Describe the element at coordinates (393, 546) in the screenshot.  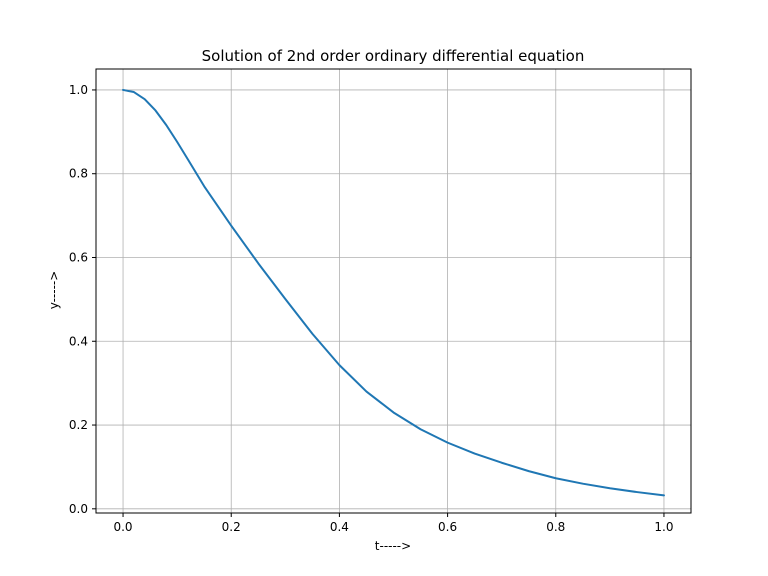
I see `x-axis-label: t----->` at that location.